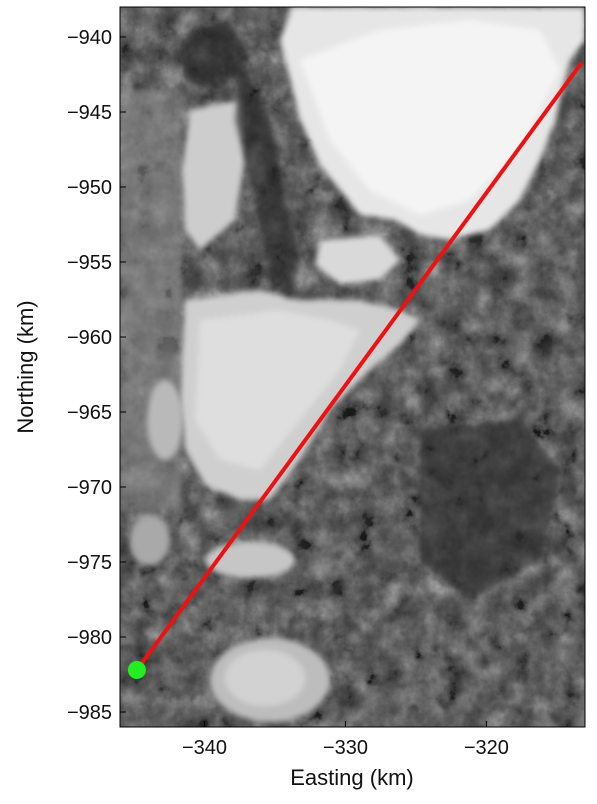 The height and width of the screenshot is (804, 597). Describe the element at coordinates (486, 748) in the screenshot. I see `x-tick-label: −320` at that location.